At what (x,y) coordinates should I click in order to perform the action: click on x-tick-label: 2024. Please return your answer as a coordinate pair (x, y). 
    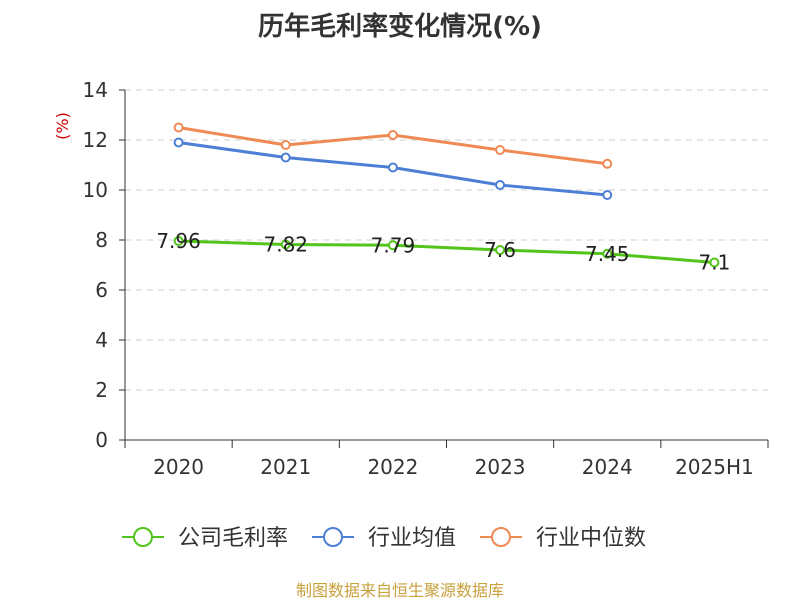
    Looking at the image, I should click on (607, 467).